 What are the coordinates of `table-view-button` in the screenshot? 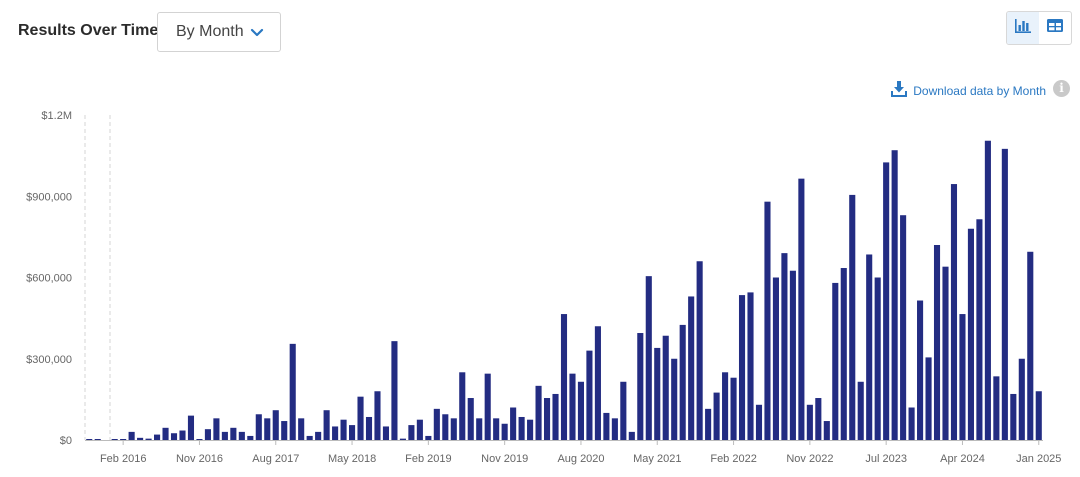 It's located at (1055, 28).